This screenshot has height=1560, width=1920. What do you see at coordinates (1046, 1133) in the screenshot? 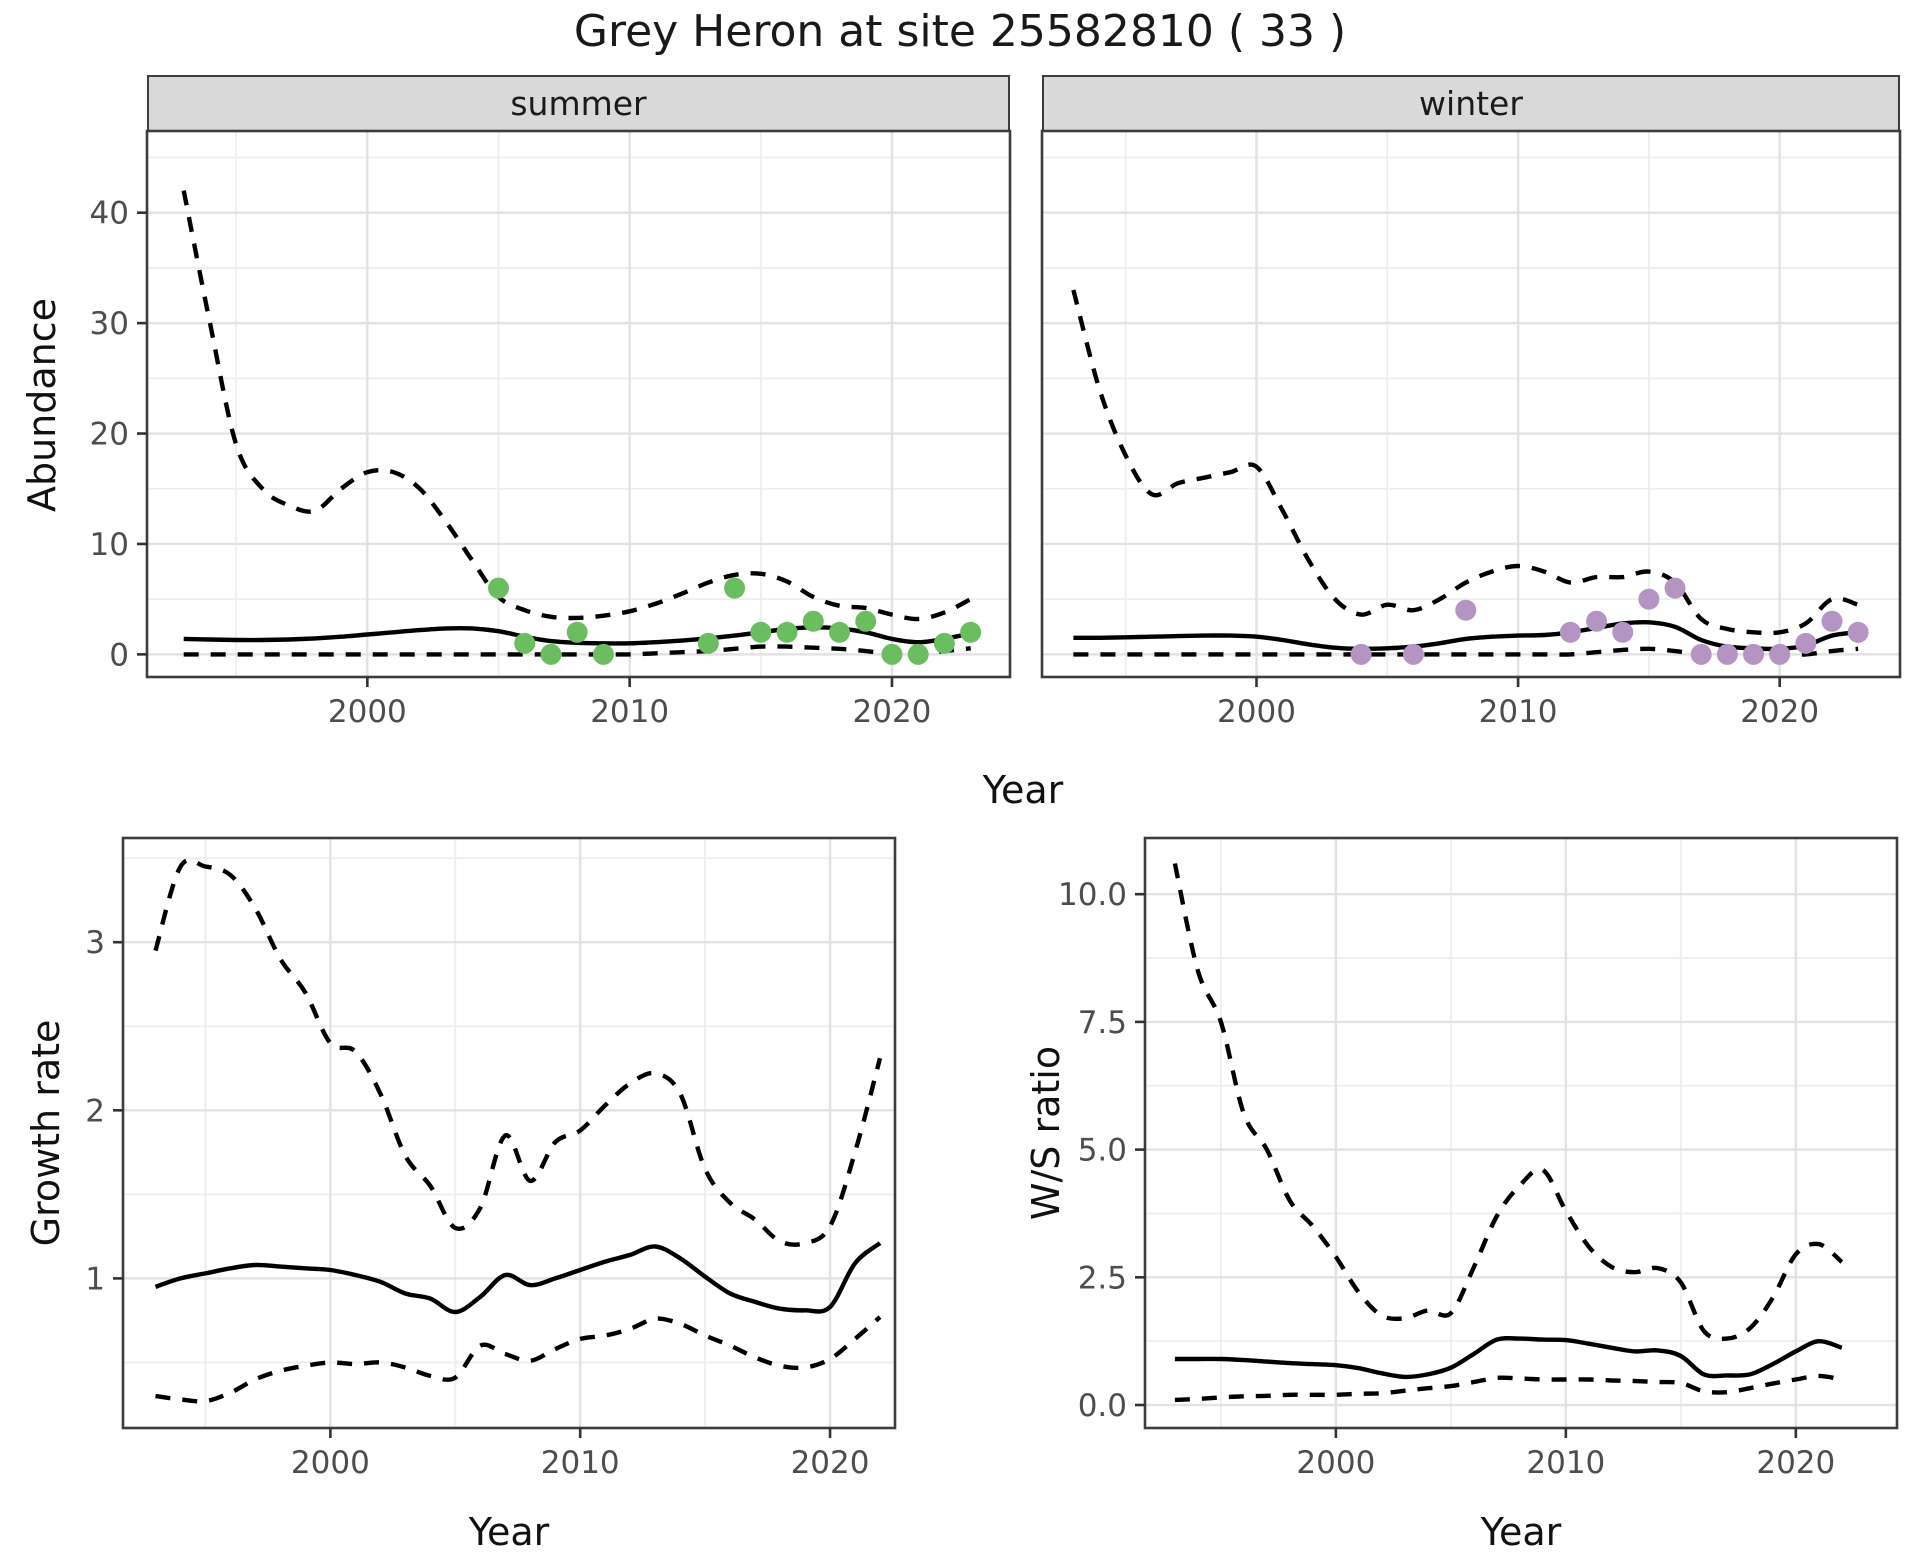
I see `ws-ratio-axis-label: W/S ratio` at bounding box center [1046, 1133].